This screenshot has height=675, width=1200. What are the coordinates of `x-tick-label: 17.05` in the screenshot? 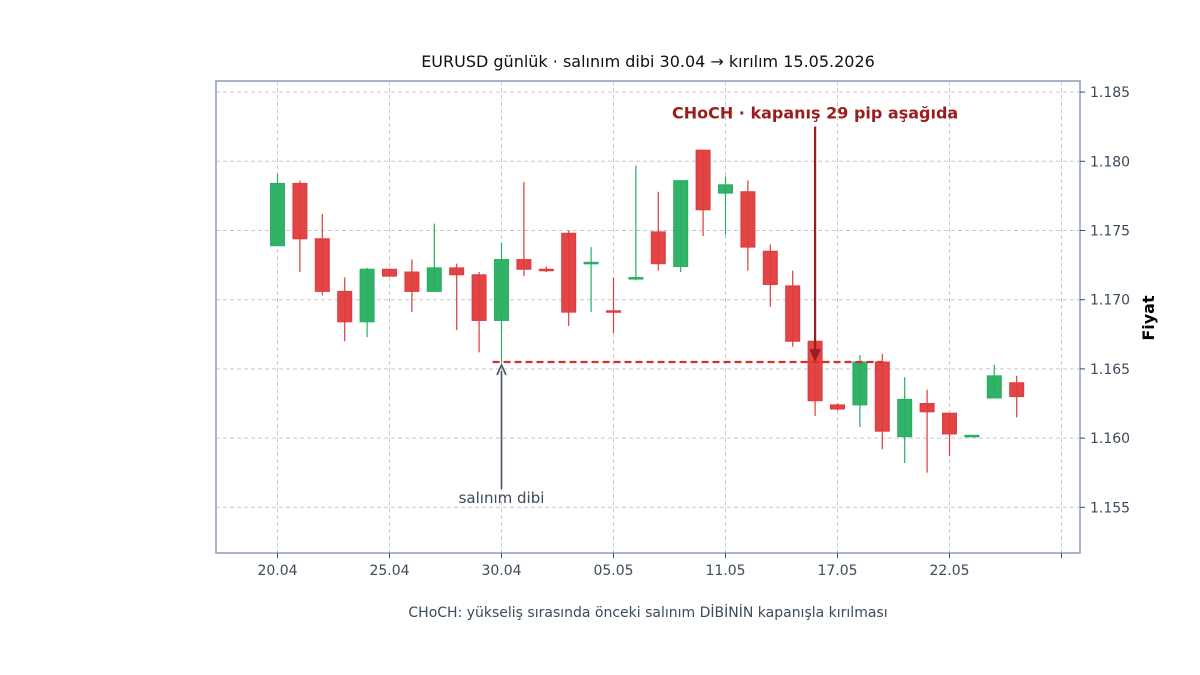 It's located at (837, 571).